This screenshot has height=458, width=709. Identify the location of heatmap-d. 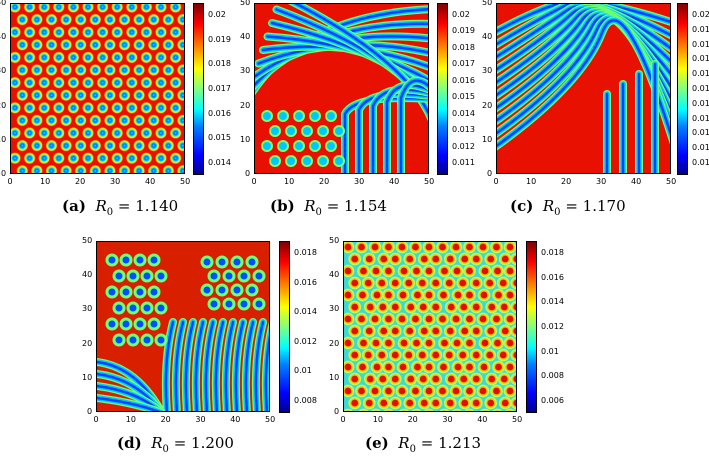
(183, 326).